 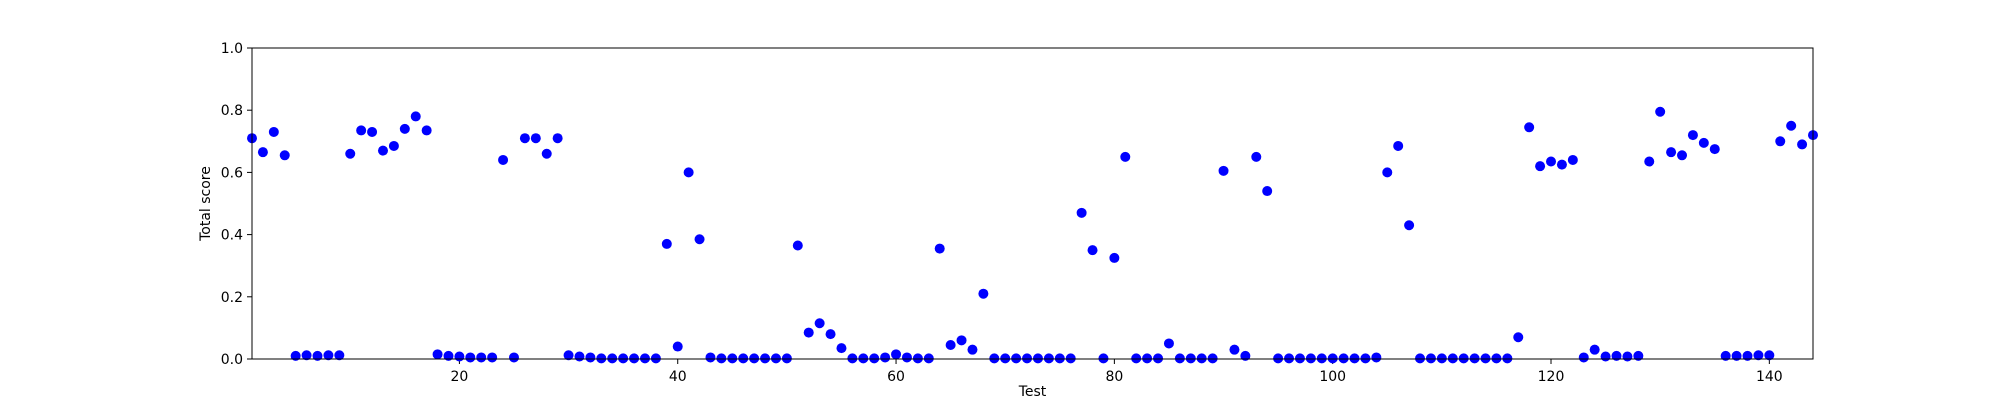 I want to click on x-tick-label: 120, so click(x=1551, y=377).